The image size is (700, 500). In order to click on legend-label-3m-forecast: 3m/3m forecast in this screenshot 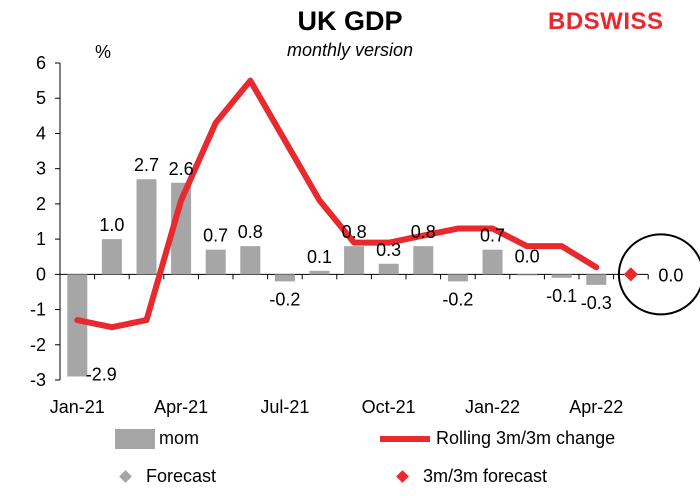, I will do `click(485, 476)`.